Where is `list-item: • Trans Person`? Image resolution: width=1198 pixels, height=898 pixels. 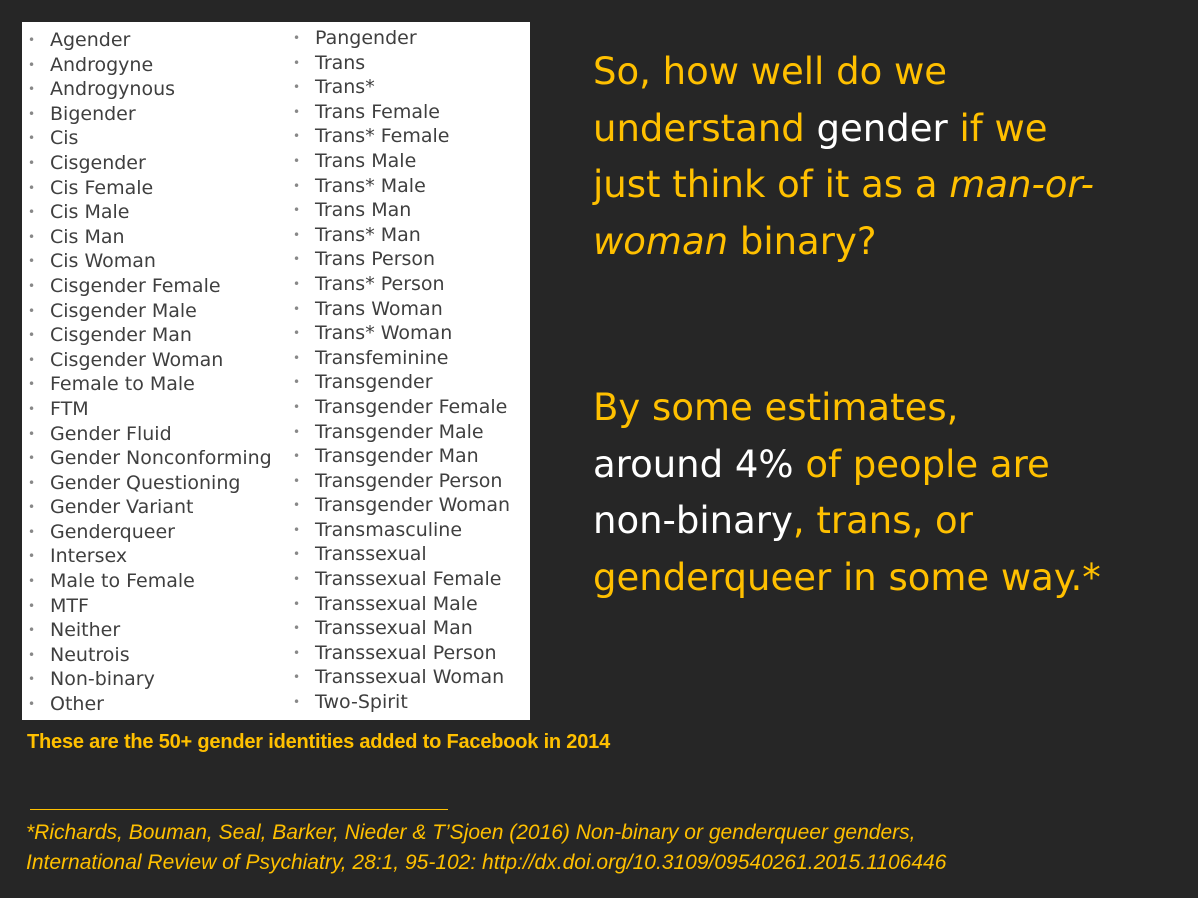
list-item: • Trans Person is located at coordinates (398, 259).